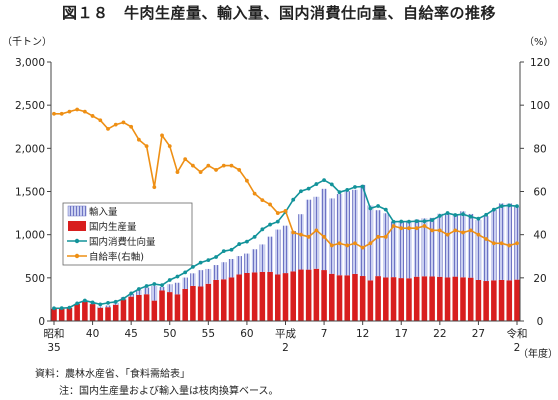 Image resolution: width=558 pixels, height=400 pixels. Describe the element at coordinates (30, 106) in the screenshot. I see `y-left-tick-label: 2,500` at that location.